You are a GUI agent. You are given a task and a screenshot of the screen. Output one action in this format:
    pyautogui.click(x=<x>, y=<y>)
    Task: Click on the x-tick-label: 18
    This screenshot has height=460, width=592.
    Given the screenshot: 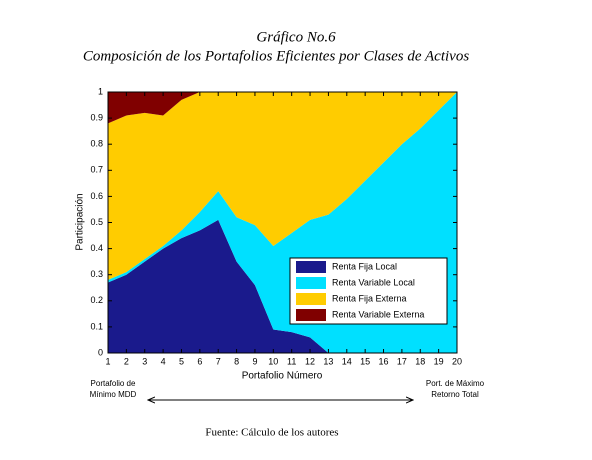 What is the action you would take?
    pyautogui.click(x=420, y=361)
    